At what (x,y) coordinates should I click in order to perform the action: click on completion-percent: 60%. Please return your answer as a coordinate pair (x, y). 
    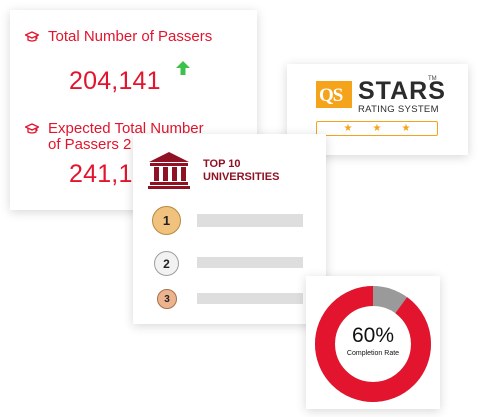
    Looking at the image, I should click on (373, 336).